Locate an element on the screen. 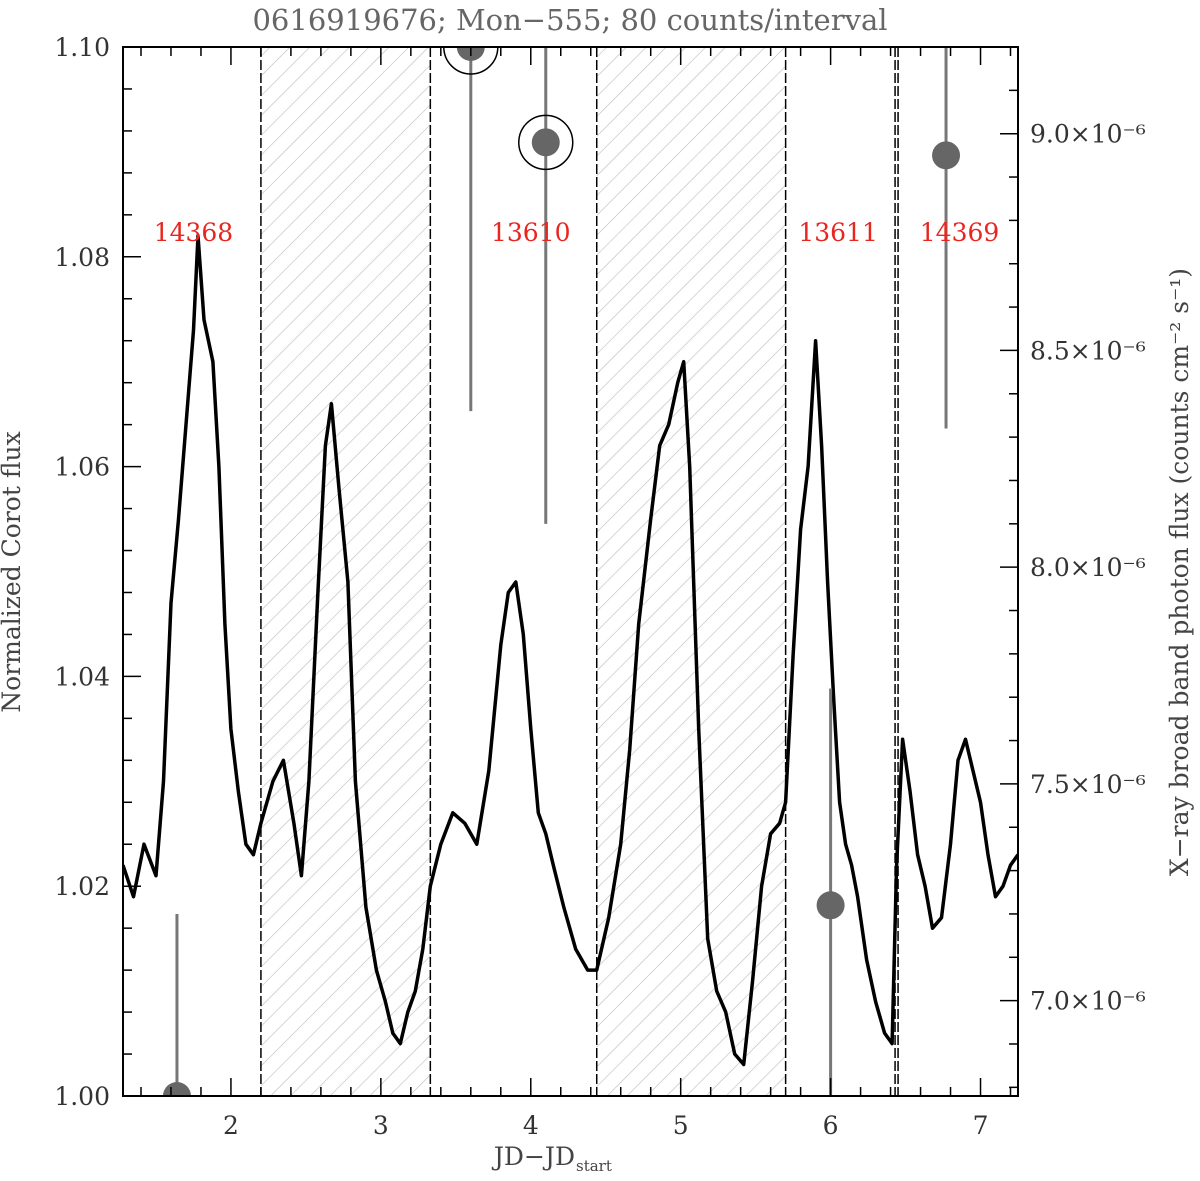  observation-id-label: 14368 is located at coordinates (194, 232).